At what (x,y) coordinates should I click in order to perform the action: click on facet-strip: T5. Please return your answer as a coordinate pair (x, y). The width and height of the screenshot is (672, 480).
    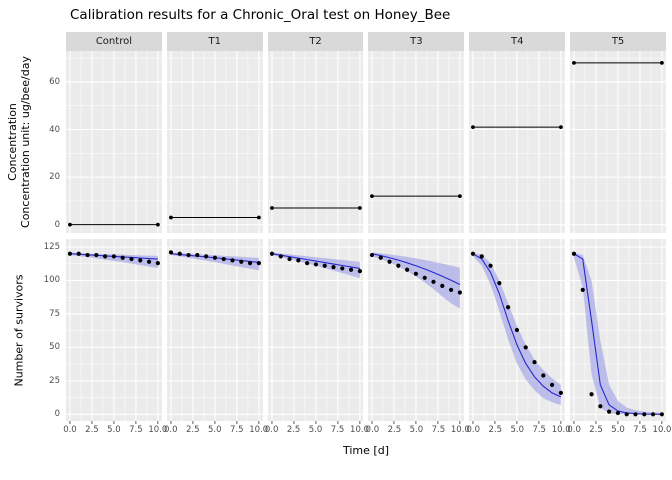
    Looking at the image, I should click on (618, 41).